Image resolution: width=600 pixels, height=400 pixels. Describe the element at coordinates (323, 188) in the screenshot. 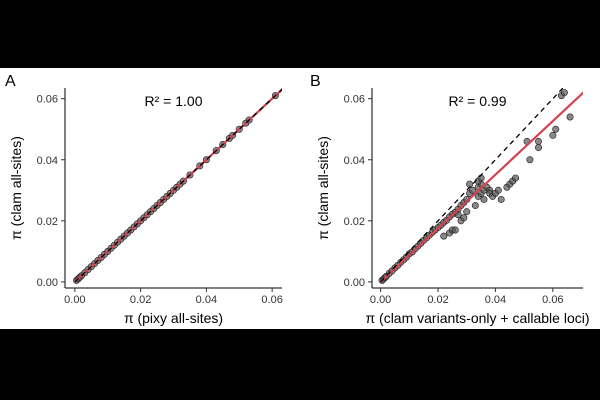

I see `panel-b-y-axis-label: π (clam all-sites)` at that location.